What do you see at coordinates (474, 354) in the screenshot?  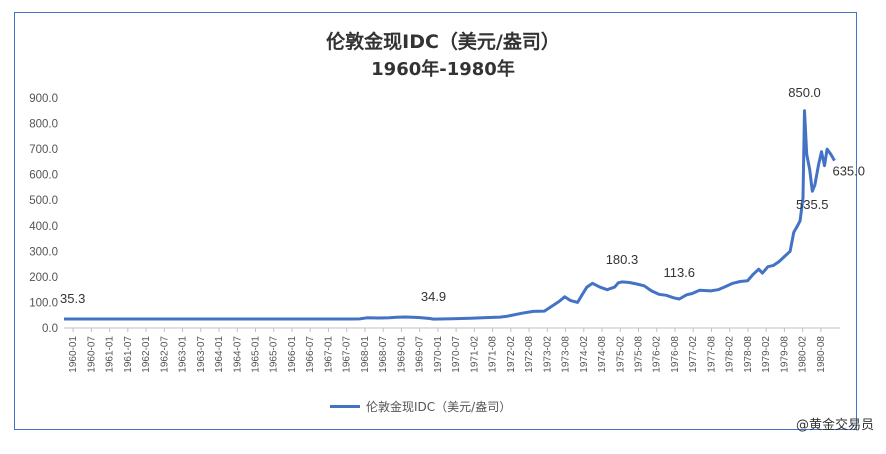 I see `x-tick-label: 1971-02` at bounding box center [474, 354].